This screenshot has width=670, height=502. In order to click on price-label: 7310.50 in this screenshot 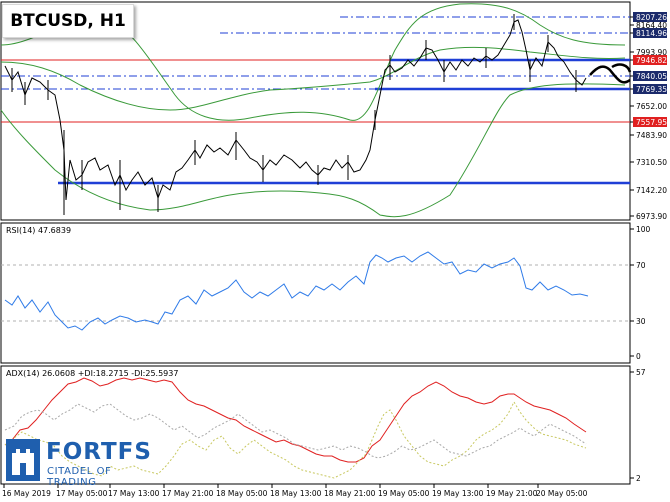, I will do `click(651, 162)`.